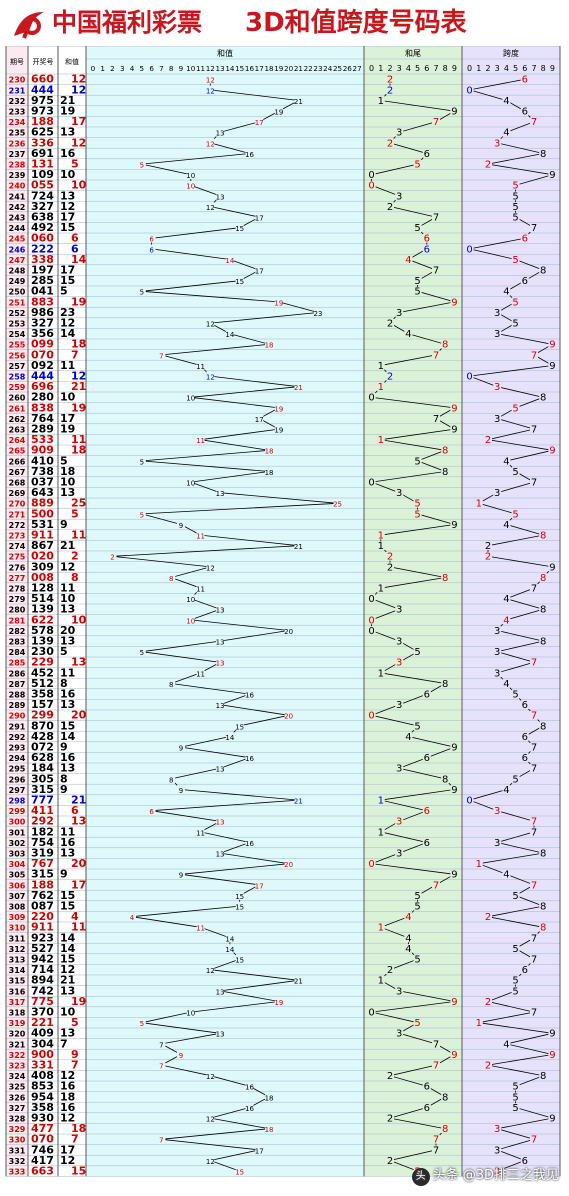 The height and width of the screenshot is (1196, 569). I want to click on draw-number-cell: 742, so click(42, 990).